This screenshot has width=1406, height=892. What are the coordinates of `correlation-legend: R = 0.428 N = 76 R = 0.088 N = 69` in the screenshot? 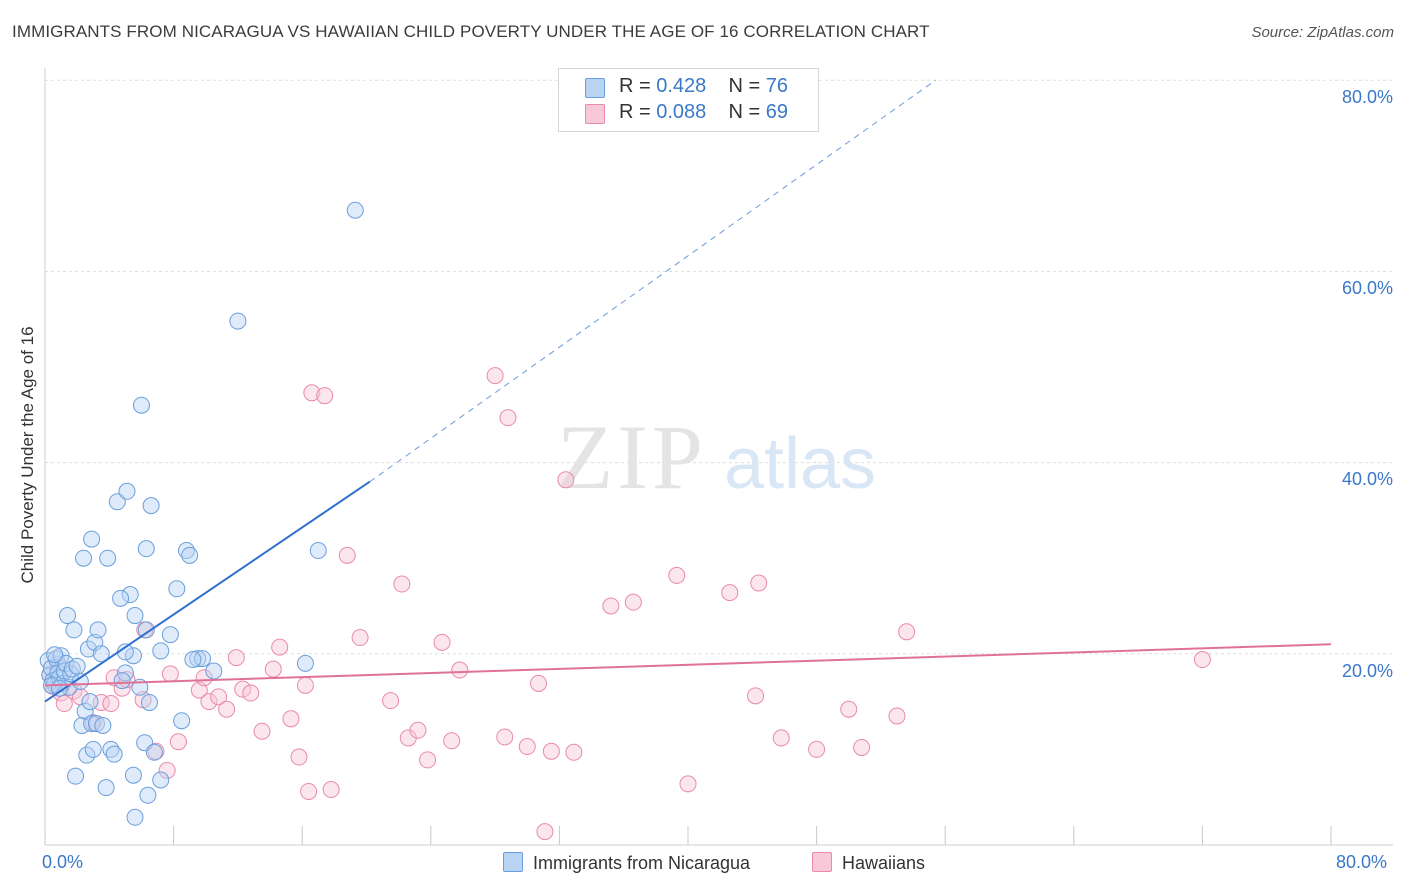 It's located at (688, 100).